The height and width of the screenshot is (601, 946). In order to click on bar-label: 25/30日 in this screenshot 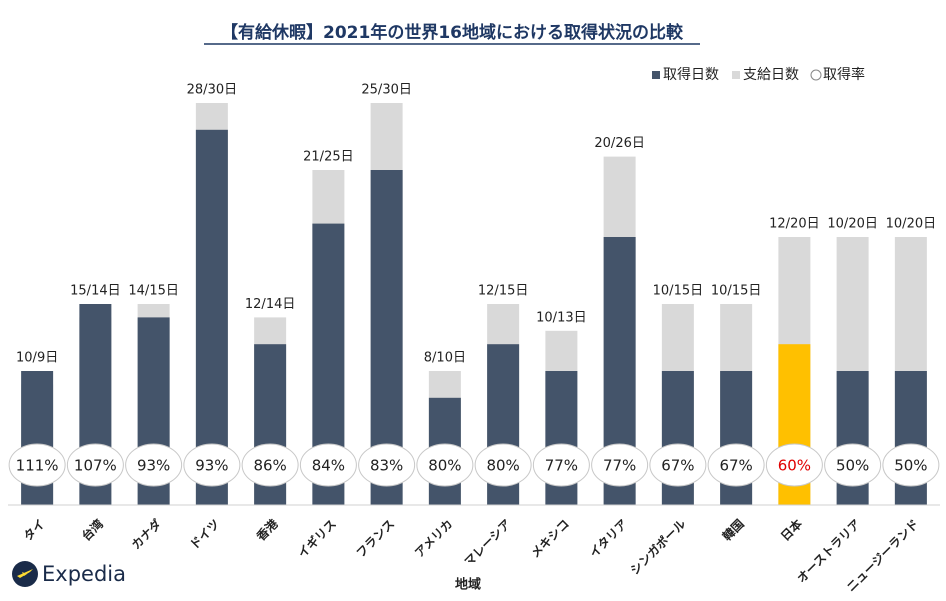, I will do `click(386, 90)`.